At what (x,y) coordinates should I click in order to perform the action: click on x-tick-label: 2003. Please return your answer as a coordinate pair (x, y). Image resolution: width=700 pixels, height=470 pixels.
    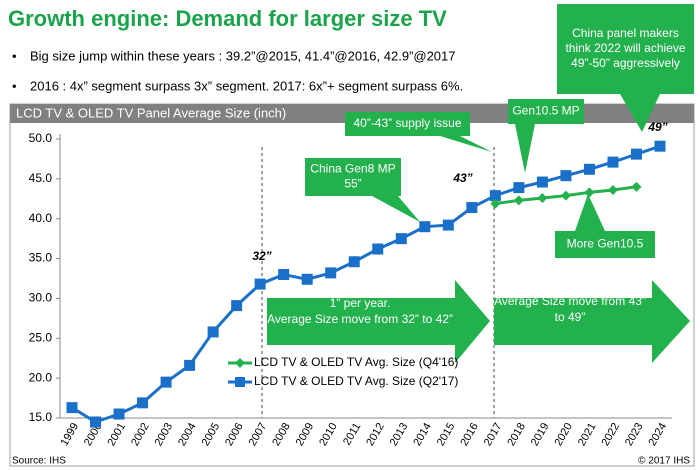
    Looking at the image, I should click on (164, 434).